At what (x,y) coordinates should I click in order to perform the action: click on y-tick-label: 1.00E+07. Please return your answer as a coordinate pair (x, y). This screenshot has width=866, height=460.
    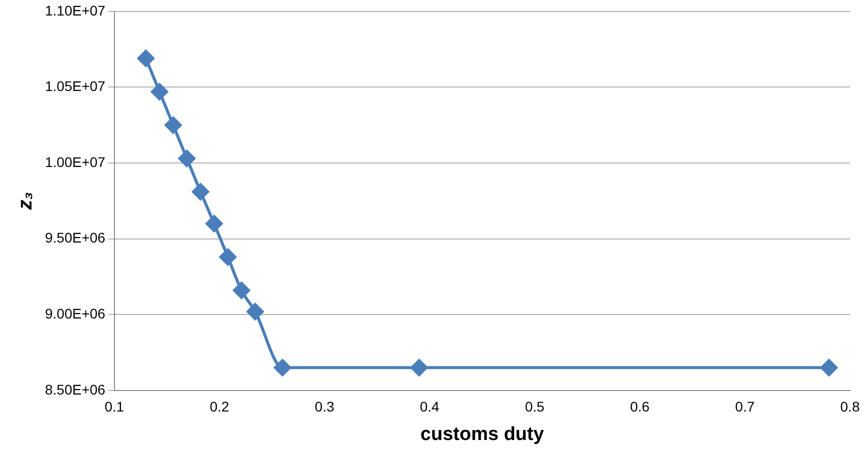
    Looking at the image, I should click on (75, 162).